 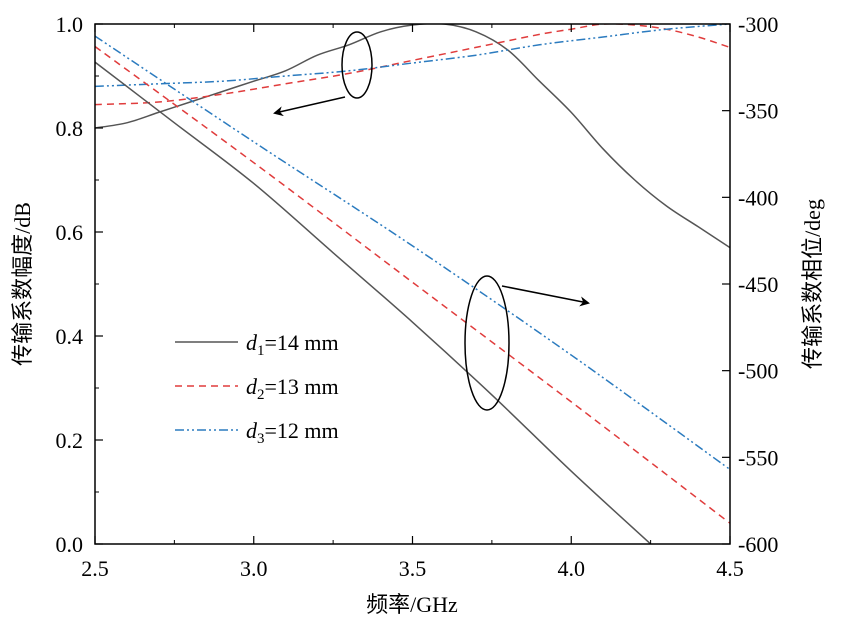 I want to click on x-tick-label: 4.0, so click(x=572, y=568).